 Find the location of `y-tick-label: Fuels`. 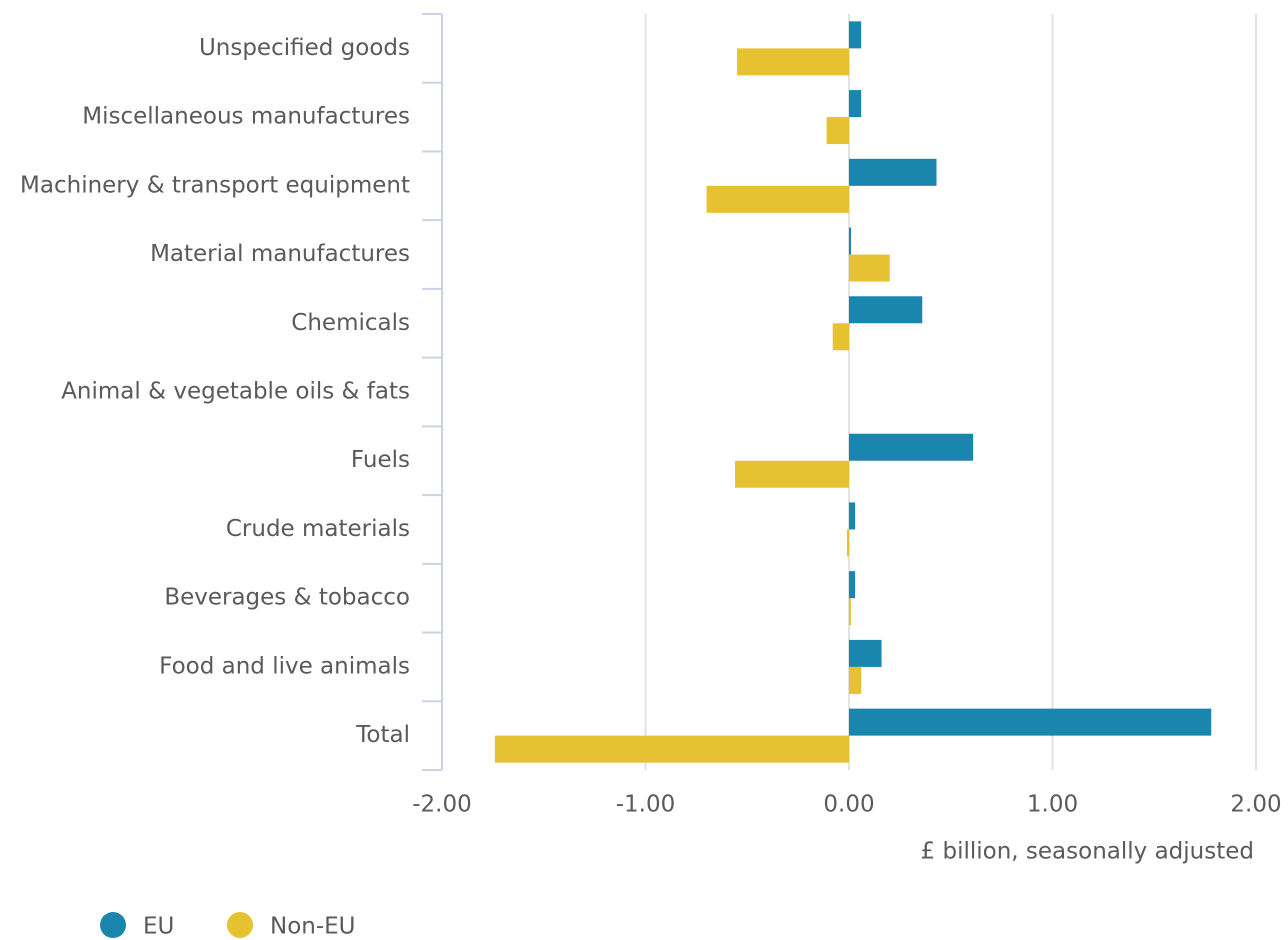

y-tick-label: Fuels is located at coordinates (380, 460).